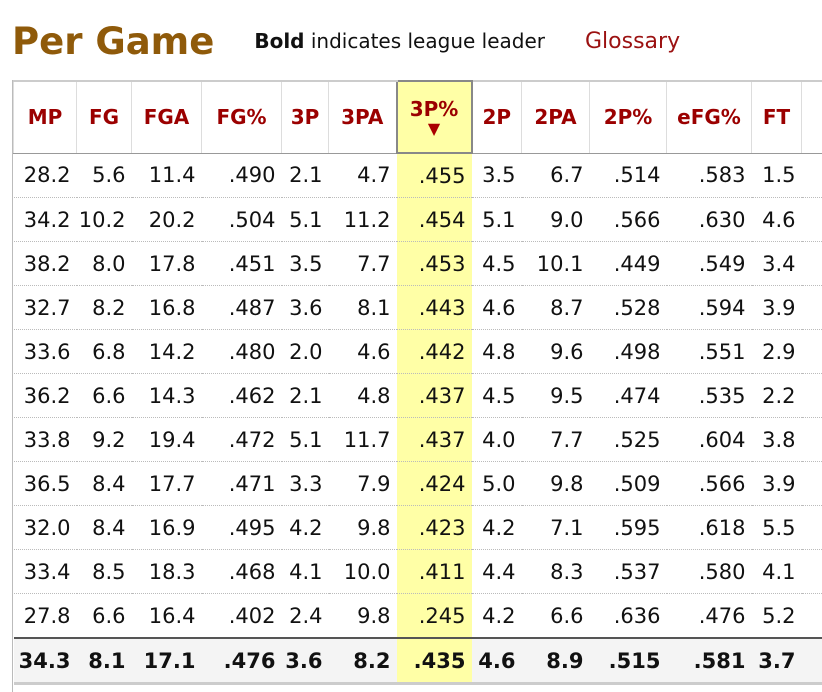  I want to click on column-header-text: FGA, so click(166, 117).